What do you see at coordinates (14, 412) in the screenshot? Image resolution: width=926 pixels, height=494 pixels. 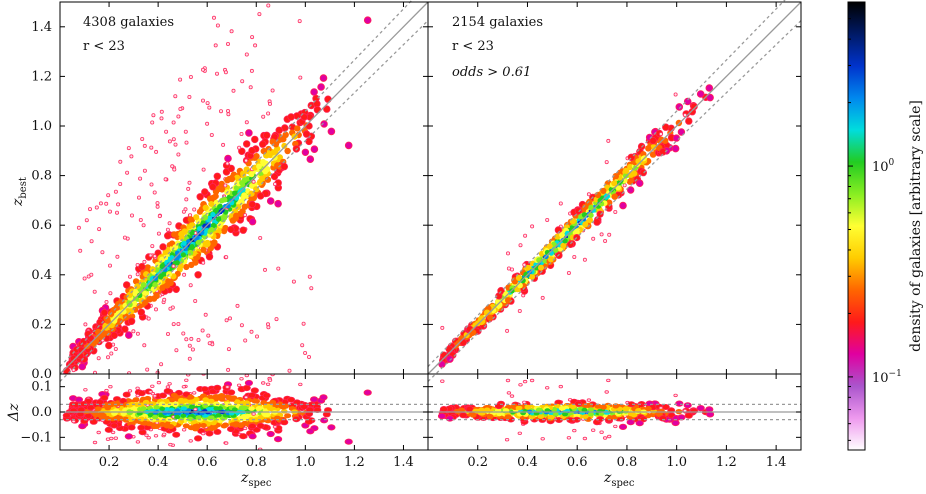 I see `y-axis-title-bottom: Δz` at bounding box center [14, 412].